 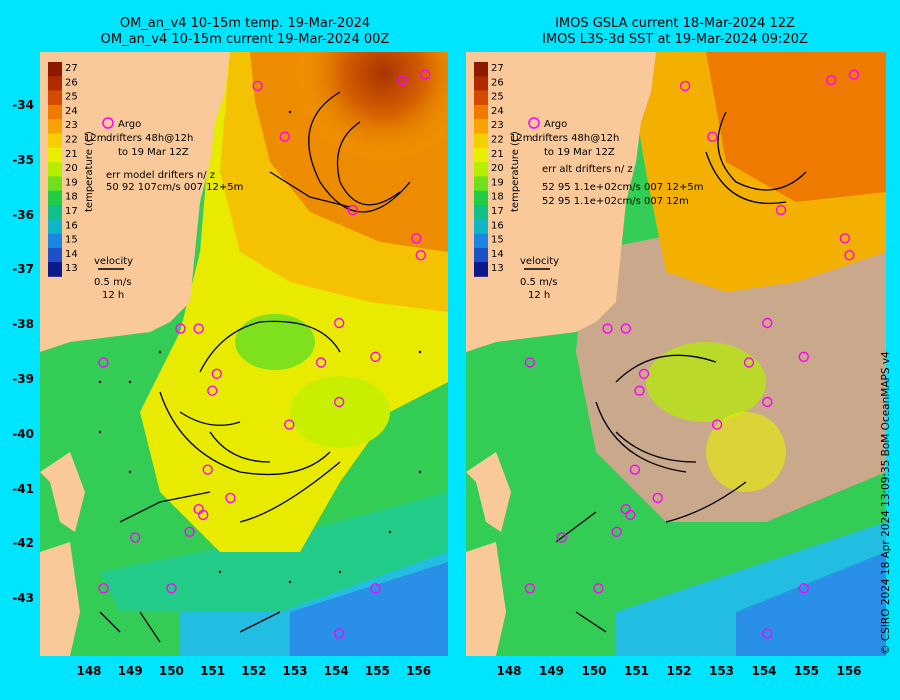 I want to click on left-title-line2: OM_an_v4 10-15m current 19-Mar-2024 00Z, so click(x=245, y=39).